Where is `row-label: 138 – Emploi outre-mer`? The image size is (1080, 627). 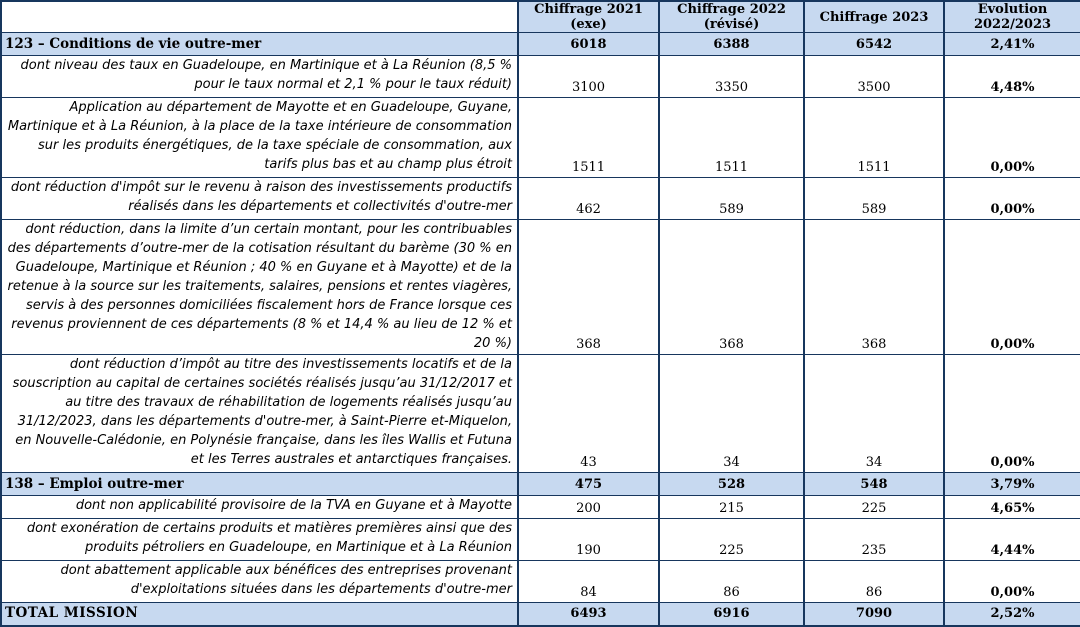 row-label: 138 – Emploi outre-mer is located at coordinates (259, 484).